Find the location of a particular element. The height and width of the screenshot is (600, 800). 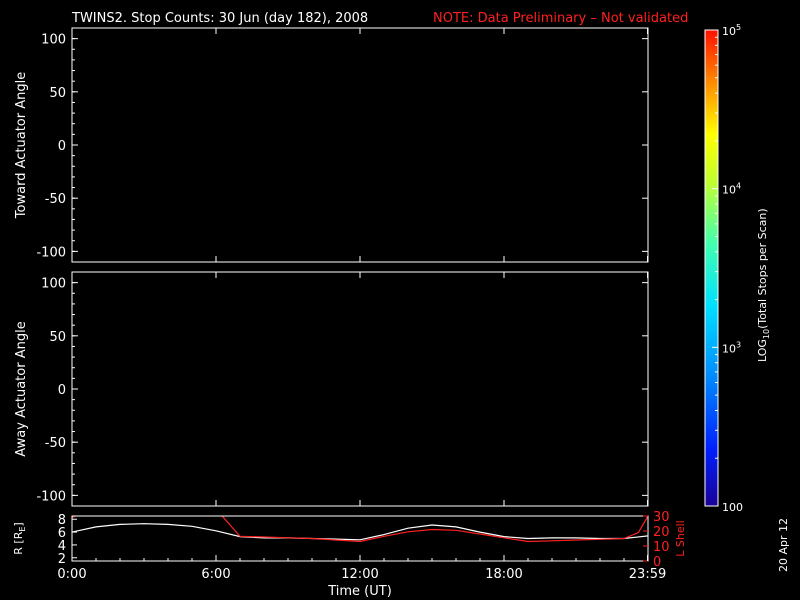

r-tick-label: 2 is located at coordinates (62, 559).